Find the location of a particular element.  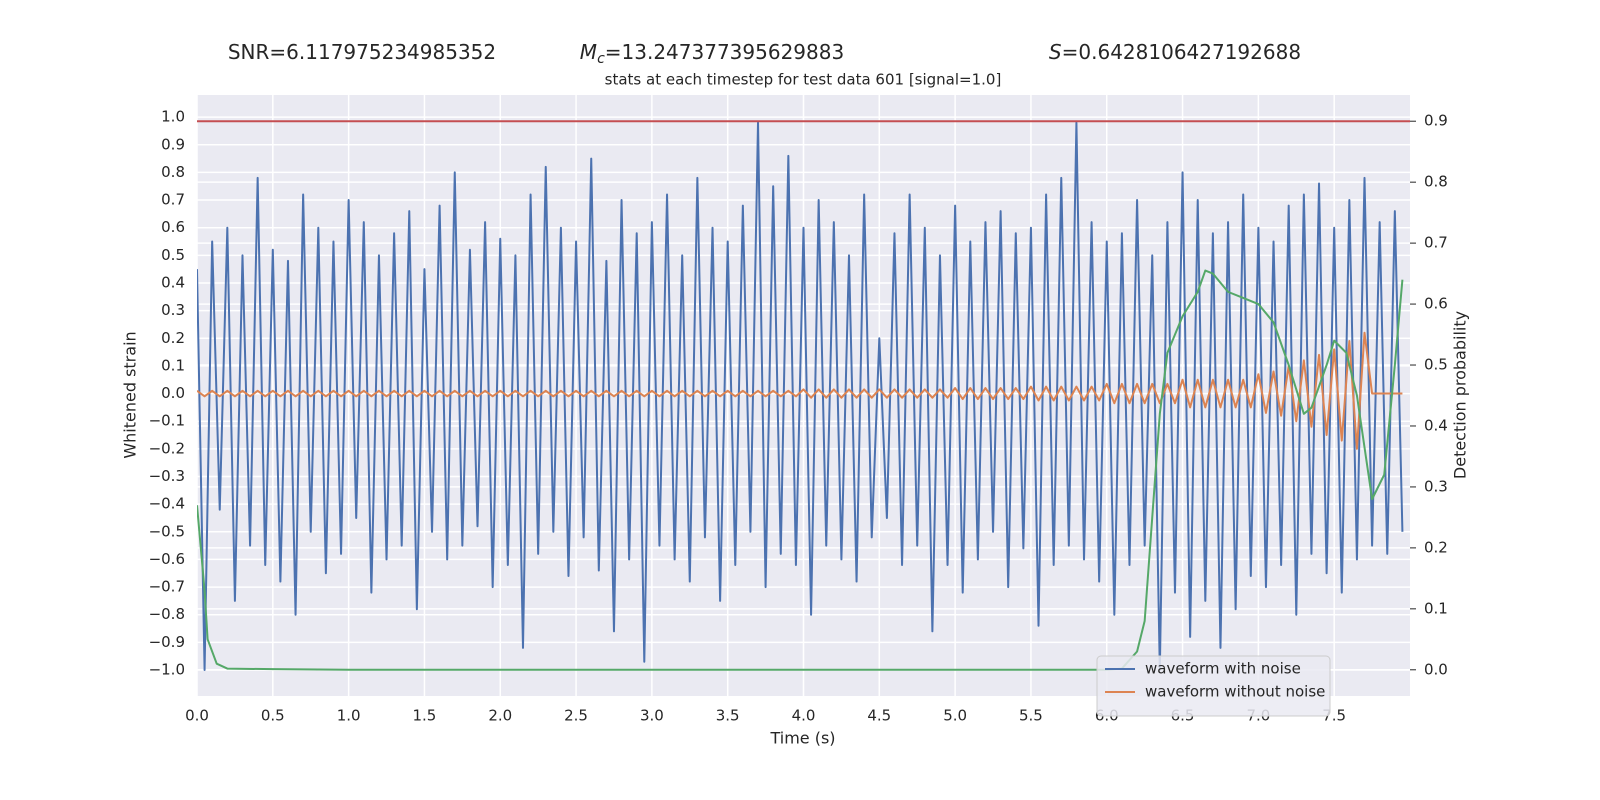

y-tick-label: −1.0 is located at coordinates (167, 670).